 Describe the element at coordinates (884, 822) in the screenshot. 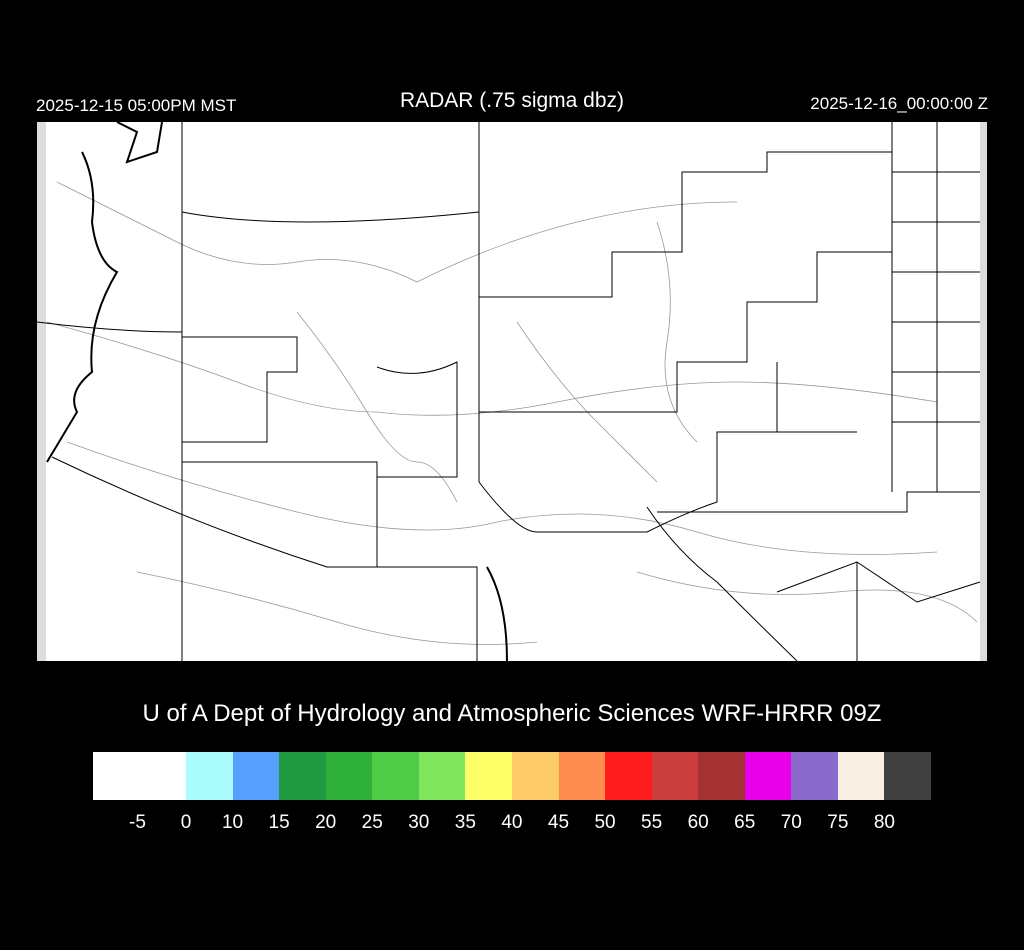

I see `colorbar-label: 80` at that location.